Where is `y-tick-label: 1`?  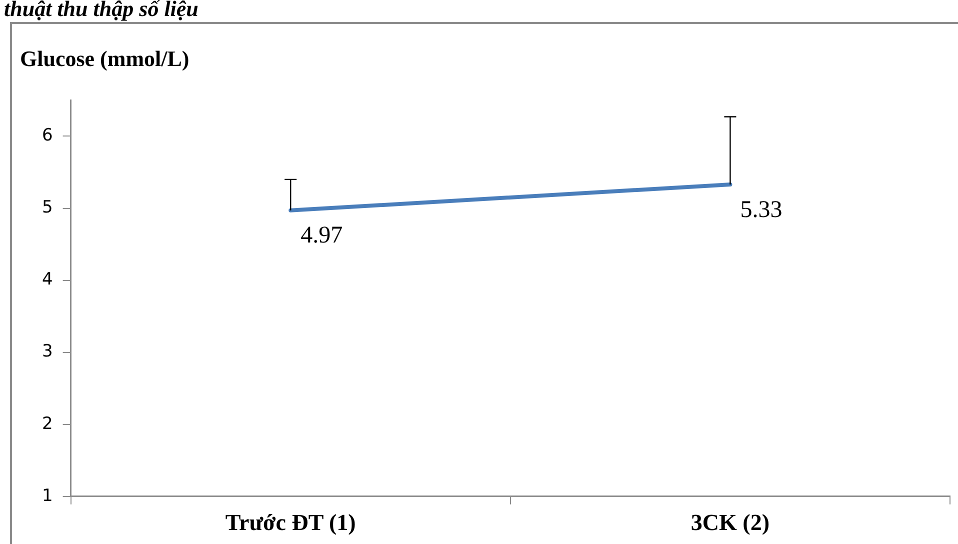
y-tick-label: 1 is located at coordinates (47, 496).